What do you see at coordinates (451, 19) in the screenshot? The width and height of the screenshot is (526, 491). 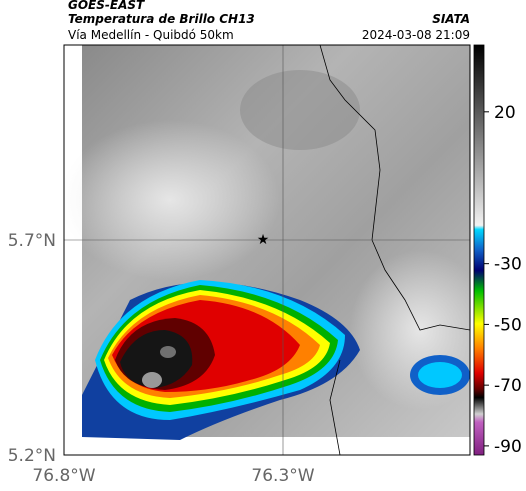 I see `source: SIATA` at bounding box center [451, 19].